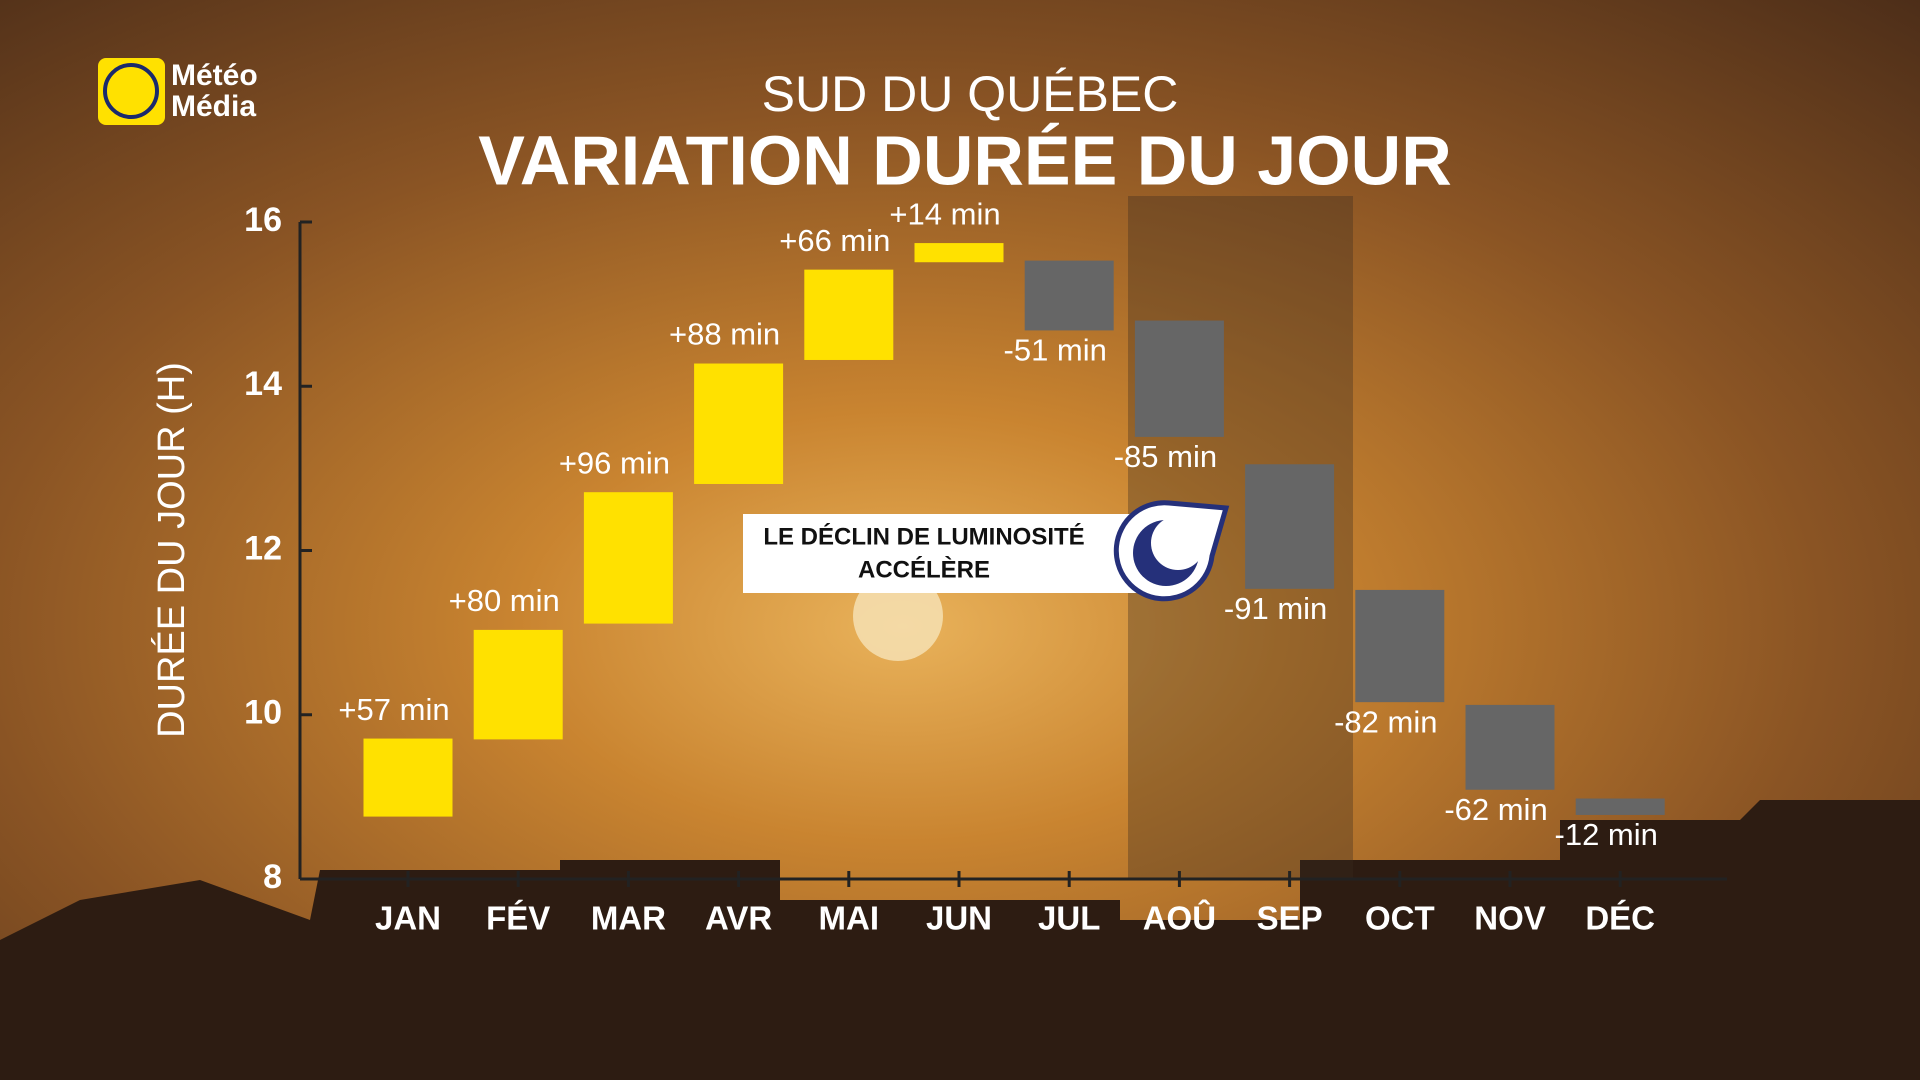  Describe the element at coordinates (518, 918) in the screenshot. I see `x-tick-label: FÉV` at that location.